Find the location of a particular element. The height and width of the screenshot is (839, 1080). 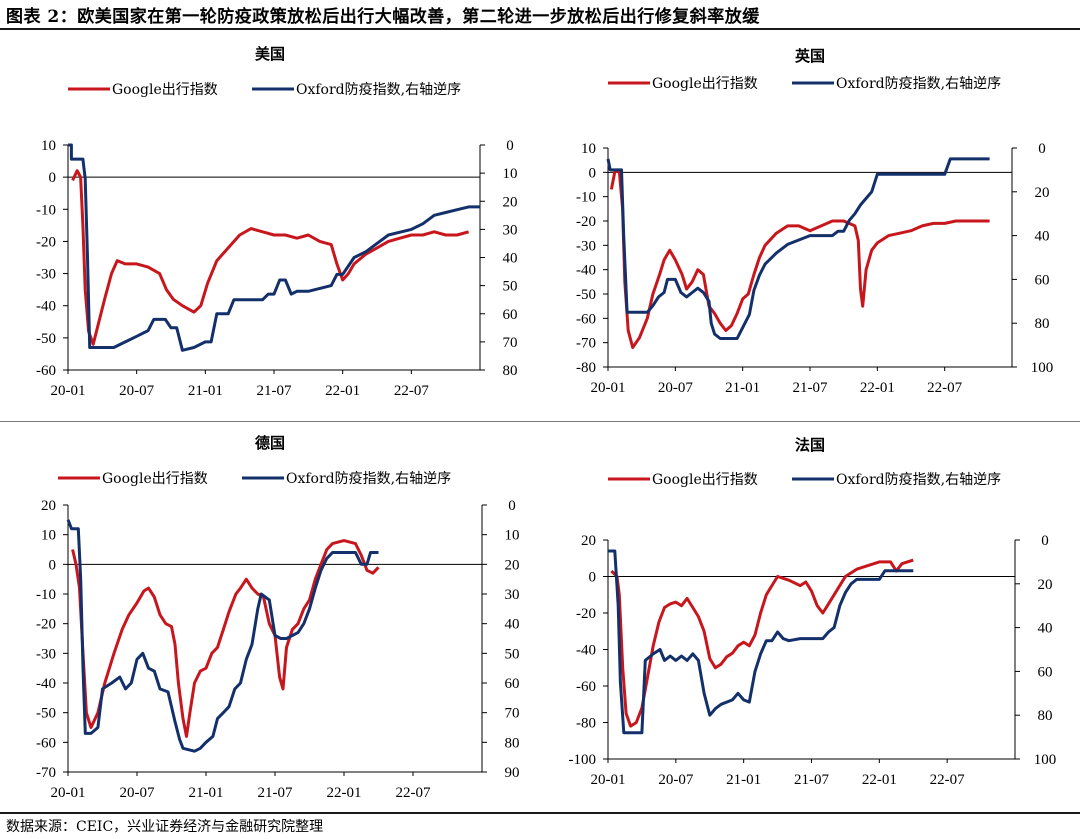

y-right-tick-label: 50 is located at coordinates (512, 654).